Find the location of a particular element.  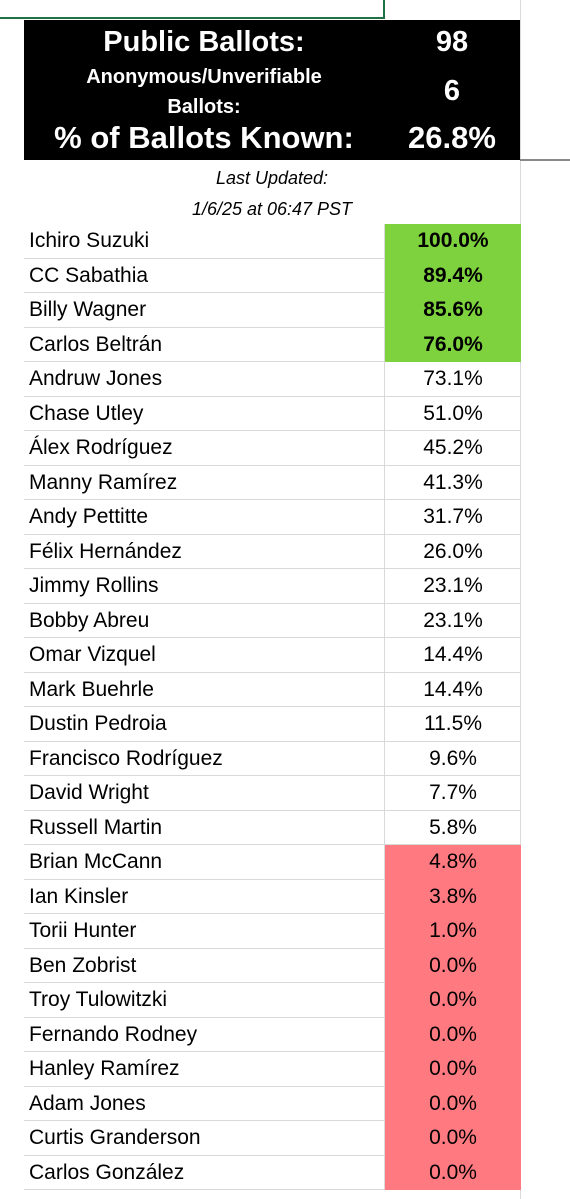

table-row: Dustin Pedroia 11.5% is located at coordinates (272, 724).